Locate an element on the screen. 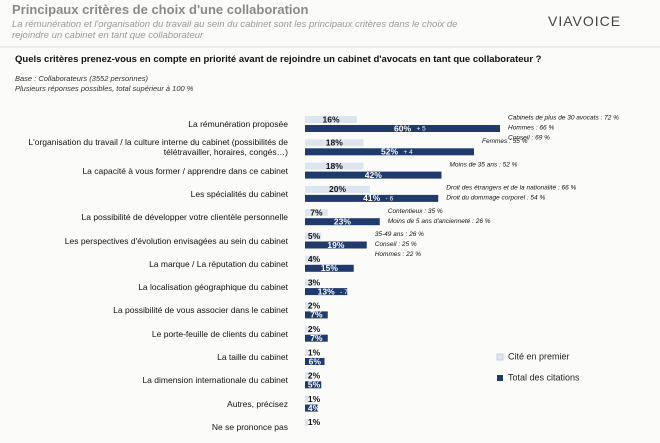  side-note: Moins de 35 ans : 52 % is located at coordinates (484, 164).